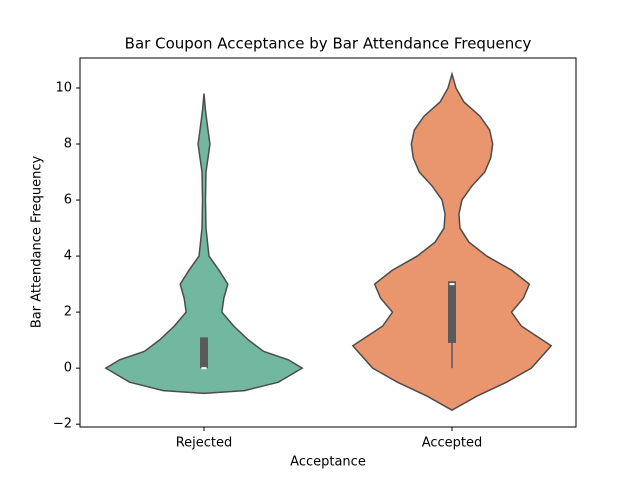 This screenshot has height=480, width=640. I want to click on x-tick-label: Rejected, so click(204, 443).